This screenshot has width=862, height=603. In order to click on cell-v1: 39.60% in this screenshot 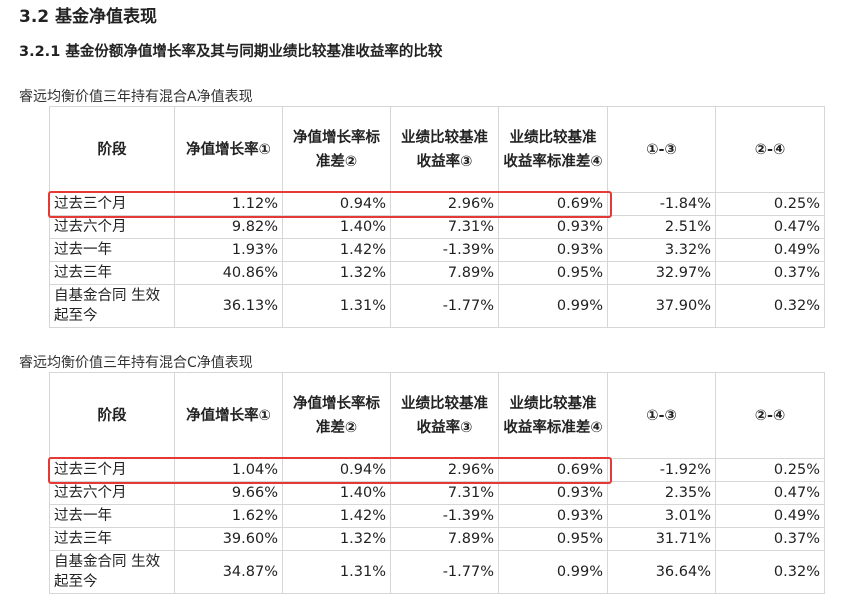, I will do `click(228, 539)`.